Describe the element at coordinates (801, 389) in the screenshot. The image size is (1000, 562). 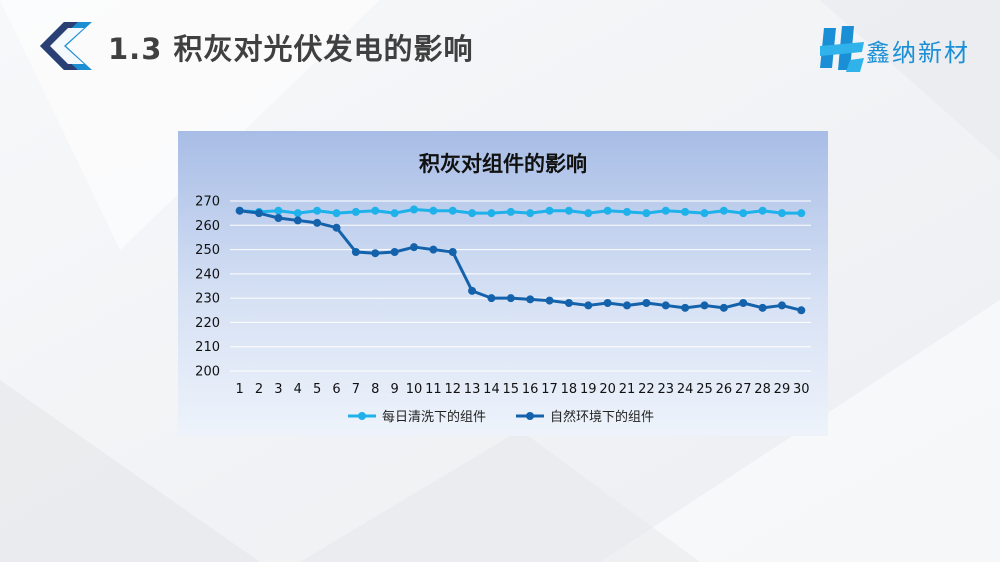
I see `x-tick-label: 30` at that location.